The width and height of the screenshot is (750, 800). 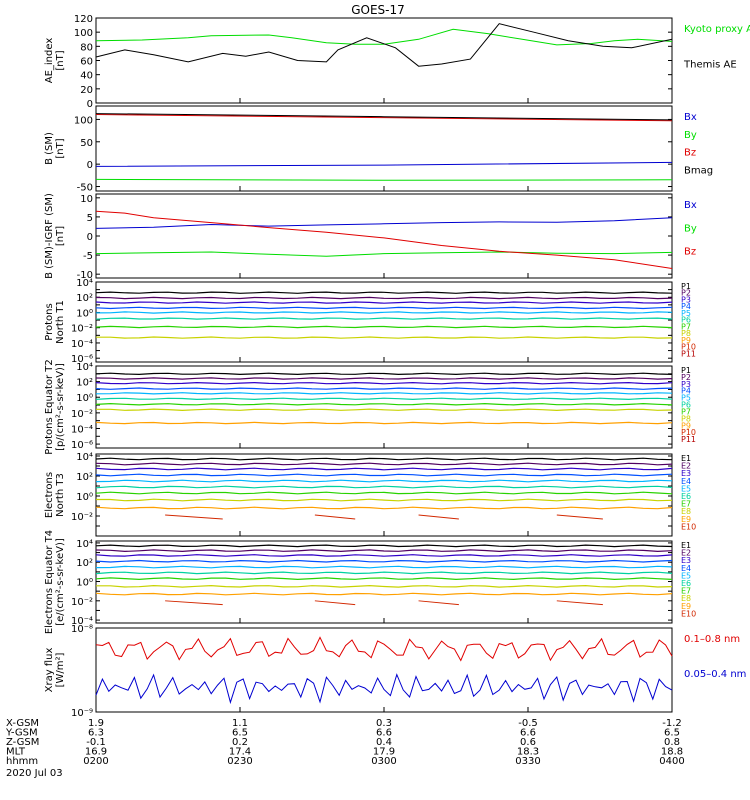 I want to click on series-0.1-0.8-nm, so click(x=384, y=649).